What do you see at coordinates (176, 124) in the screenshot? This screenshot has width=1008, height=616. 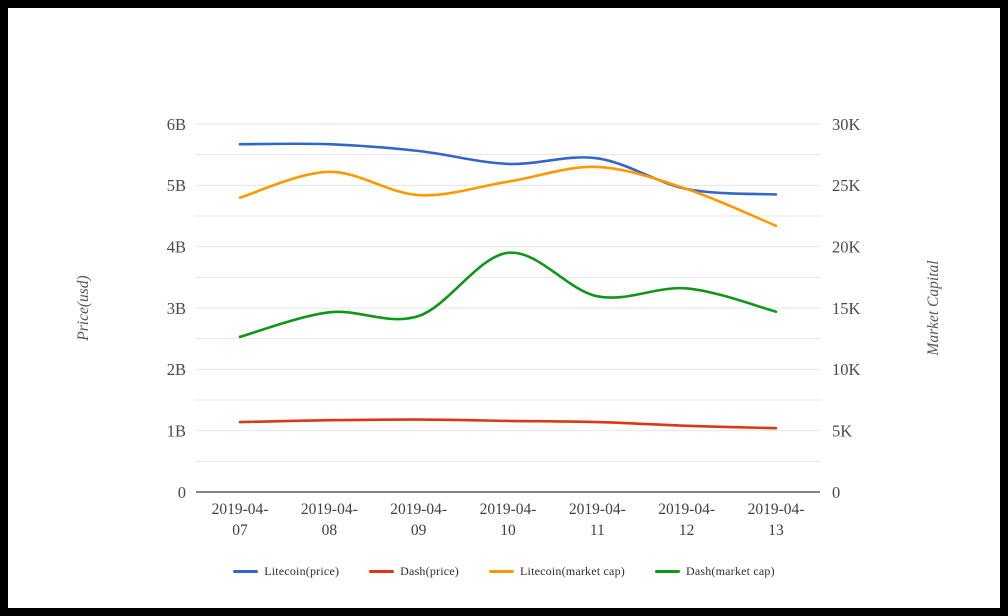 I see `y-axis-tick-label-left: 6B` at bounding box center [176, 124].